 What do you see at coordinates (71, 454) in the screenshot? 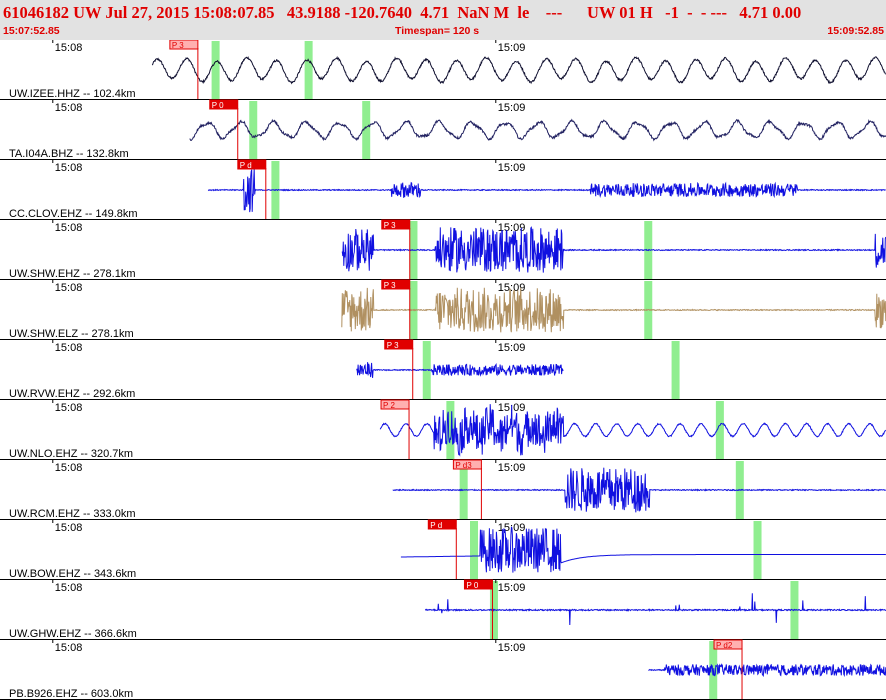
I see `station-label: UW.NLO.EHZ -- 320.7km` at bounding box center [71, 454].